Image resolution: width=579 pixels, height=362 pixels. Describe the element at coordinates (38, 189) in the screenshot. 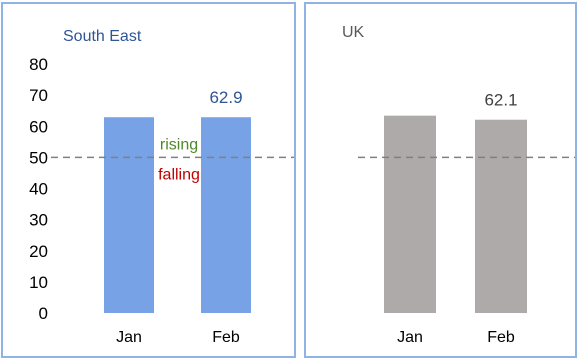

I see `y-tick-label: 40` at that location.